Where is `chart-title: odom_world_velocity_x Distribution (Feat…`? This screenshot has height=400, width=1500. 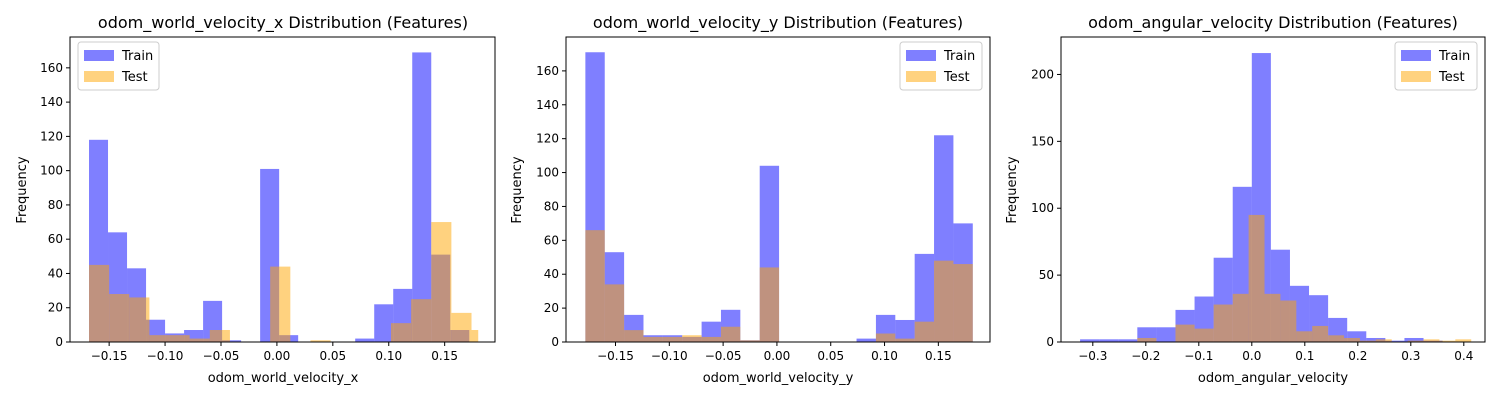
chart-title: odom_world_velocity_x Distribution (Feat… is located at coordinates (283, 23).